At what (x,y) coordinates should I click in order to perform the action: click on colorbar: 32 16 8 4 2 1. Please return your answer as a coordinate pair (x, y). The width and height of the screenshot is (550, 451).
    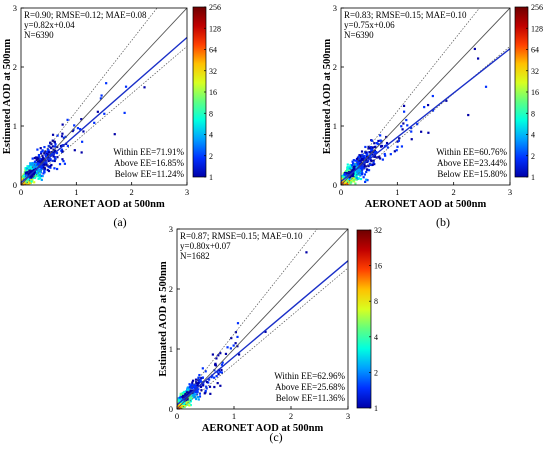
    Looking at the image, I should click on (369, 319).